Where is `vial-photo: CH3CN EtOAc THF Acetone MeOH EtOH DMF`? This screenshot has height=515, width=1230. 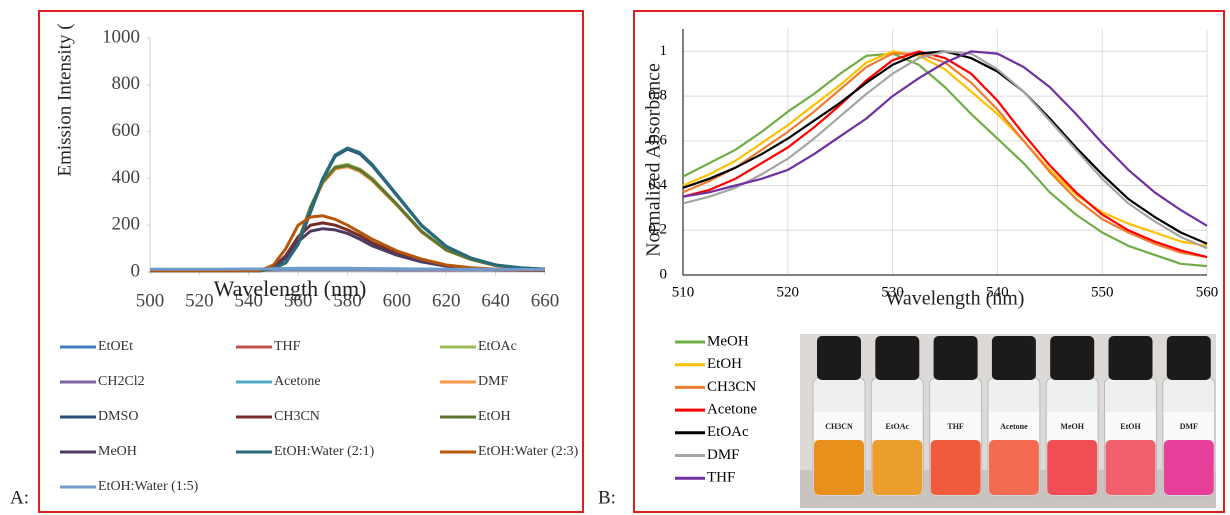
vial-photo: CH3CN EtOAc THF Acetone MeOH EtOH DMF is located at coordinates (1008, 421).